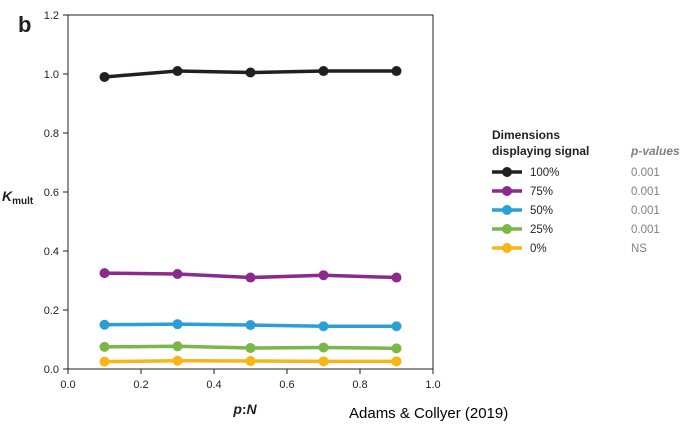  What do you see at coordinates (18, 197) in the screenshot?
I see `y-axis-label: Kmult` at bounding box center [18, 197].